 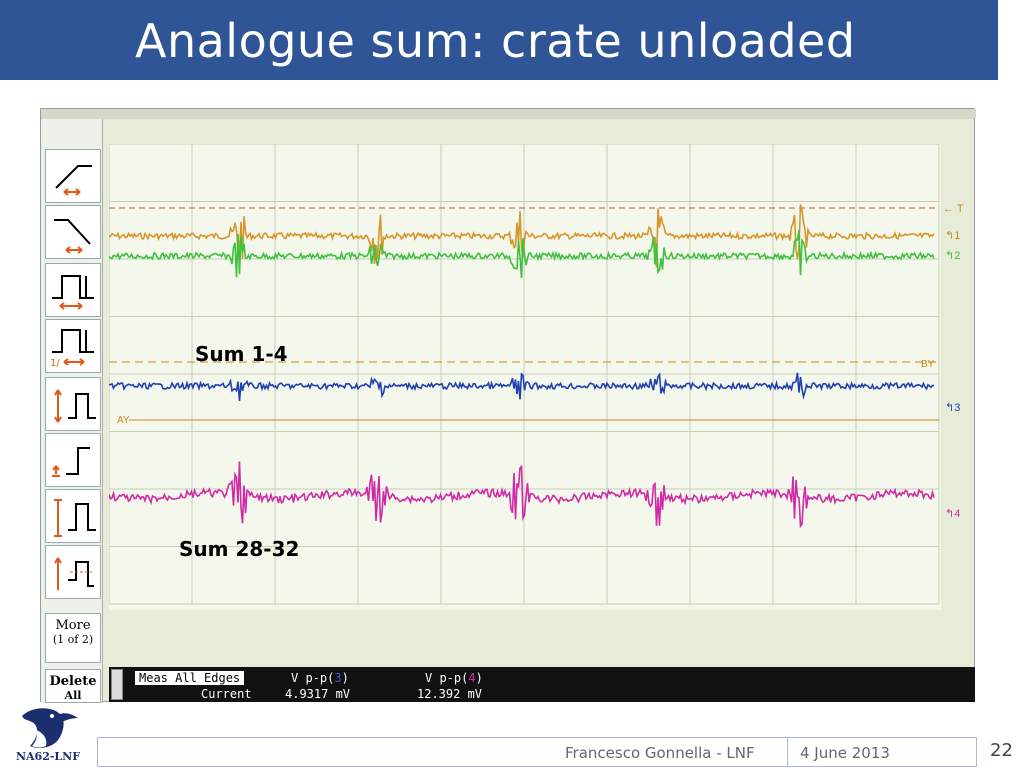 I want to click on measurement-mode-label: Meas All Edges, so click(x=190, y=678).